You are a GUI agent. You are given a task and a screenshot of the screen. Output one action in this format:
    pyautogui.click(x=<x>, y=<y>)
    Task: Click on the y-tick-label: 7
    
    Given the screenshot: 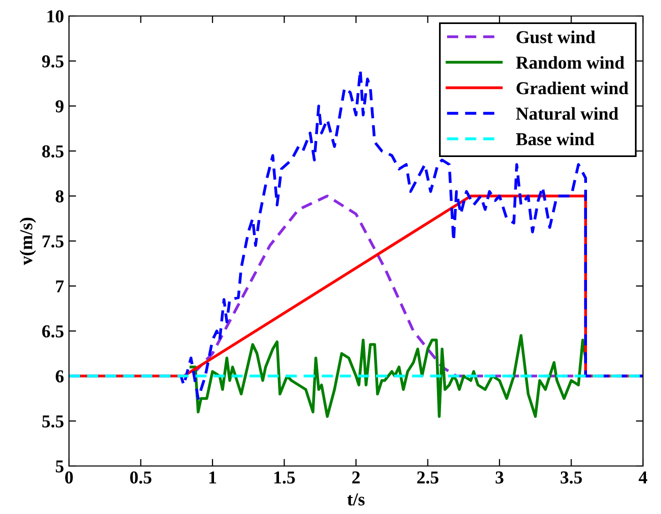 What is the action you would take?
    pyautogui.click(x=60, y=286)
    